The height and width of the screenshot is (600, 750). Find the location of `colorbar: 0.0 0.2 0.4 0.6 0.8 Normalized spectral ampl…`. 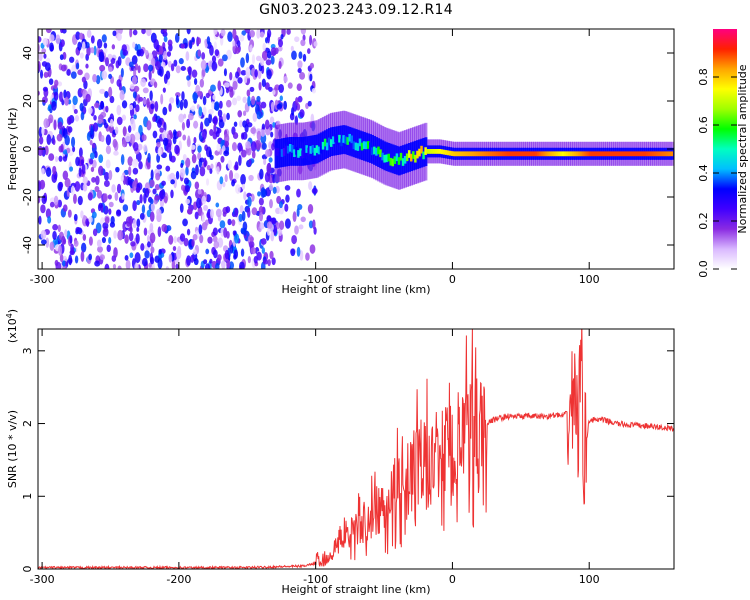

colorbar: 0.0 0.2 0.4 0.6 0.8 Normalized spectral ampl… is located at coordinates (723, 153).